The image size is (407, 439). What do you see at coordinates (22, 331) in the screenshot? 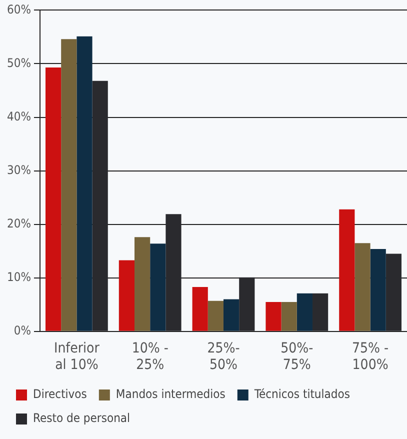
I see `y-tick-label: 0%` at bounding box center [22, 331].